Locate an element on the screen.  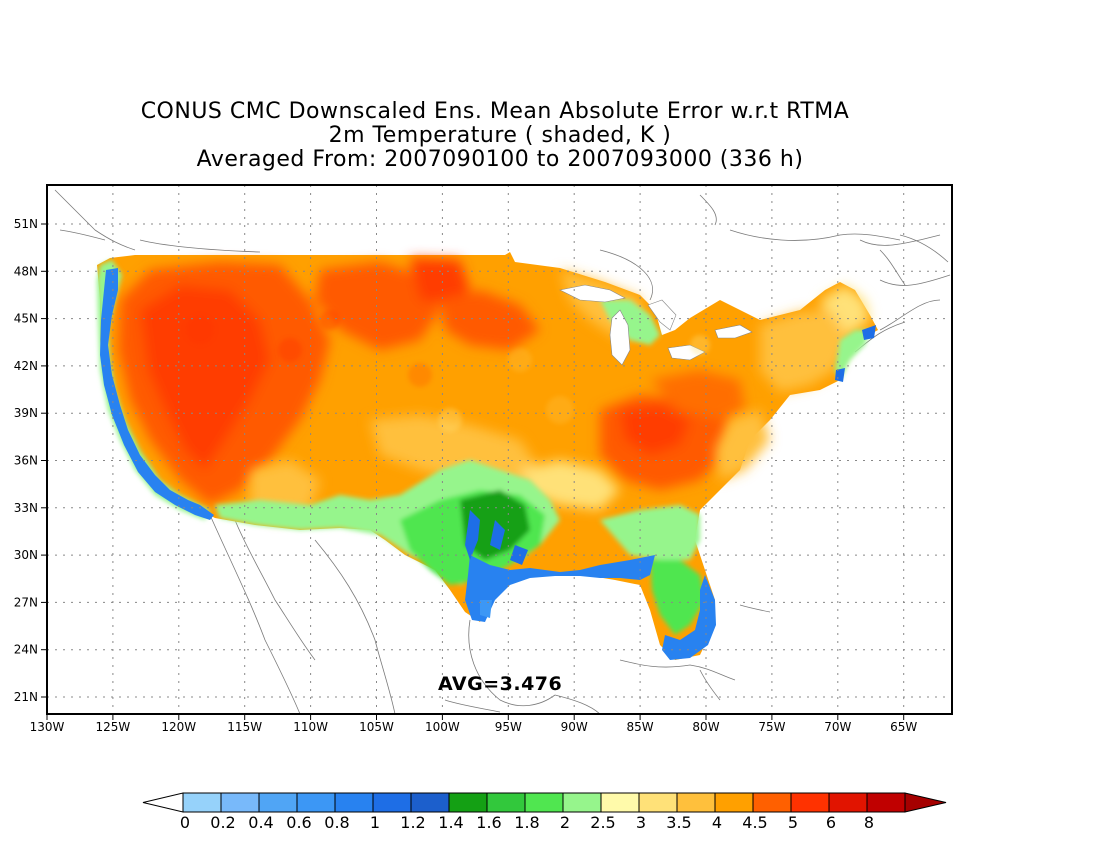
lat-tick-label: 48N is located at coordinates (26, 271).